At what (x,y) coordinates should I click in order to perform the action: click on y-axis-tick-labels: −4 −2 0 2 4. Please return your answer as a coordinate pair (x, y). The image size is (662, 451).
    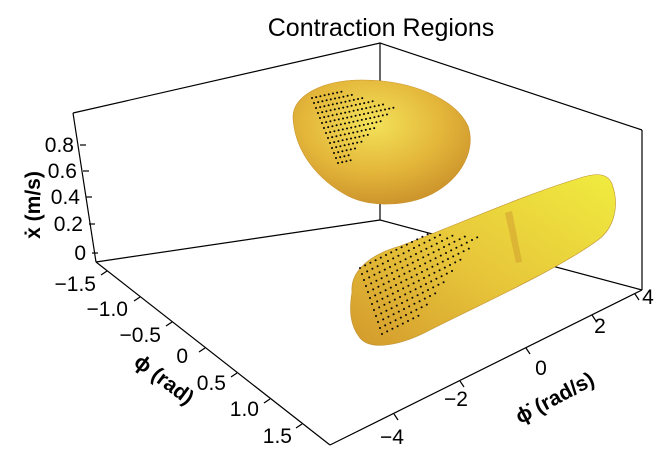
    Looking at the image, I should click on (517, 367).